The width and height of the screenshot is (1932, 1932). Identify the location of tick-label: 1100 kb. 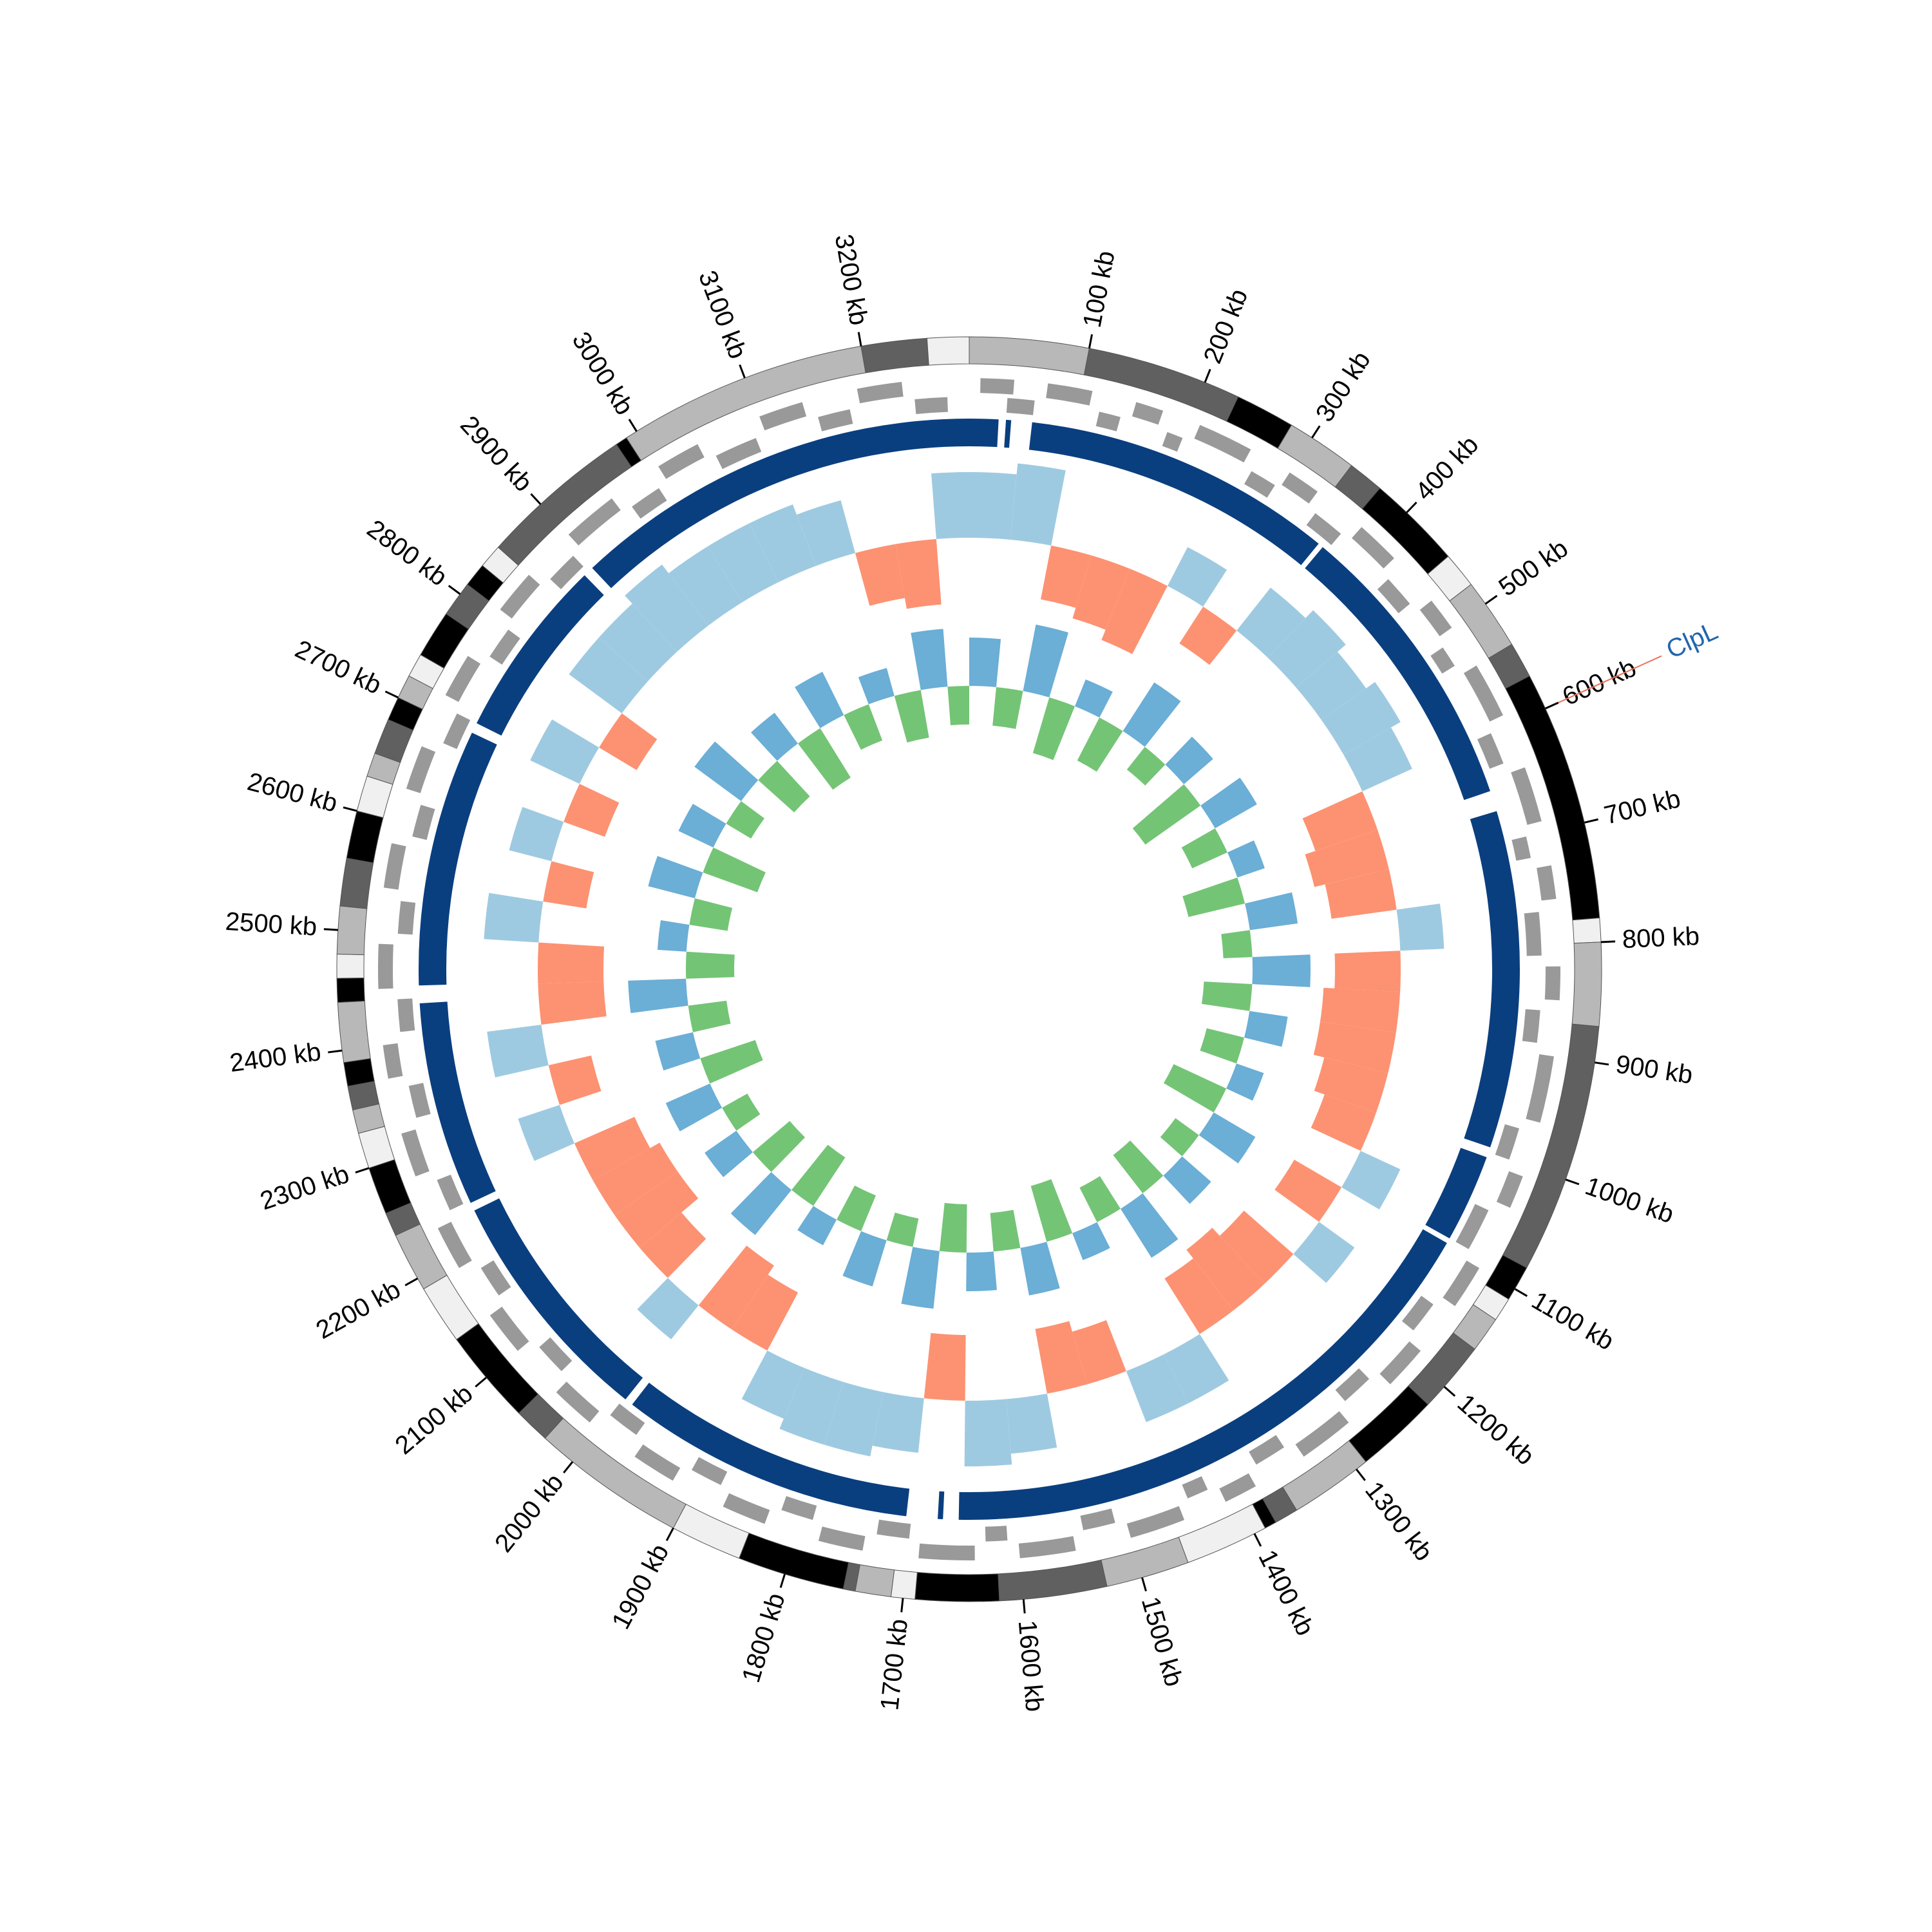
(1572, 1321).